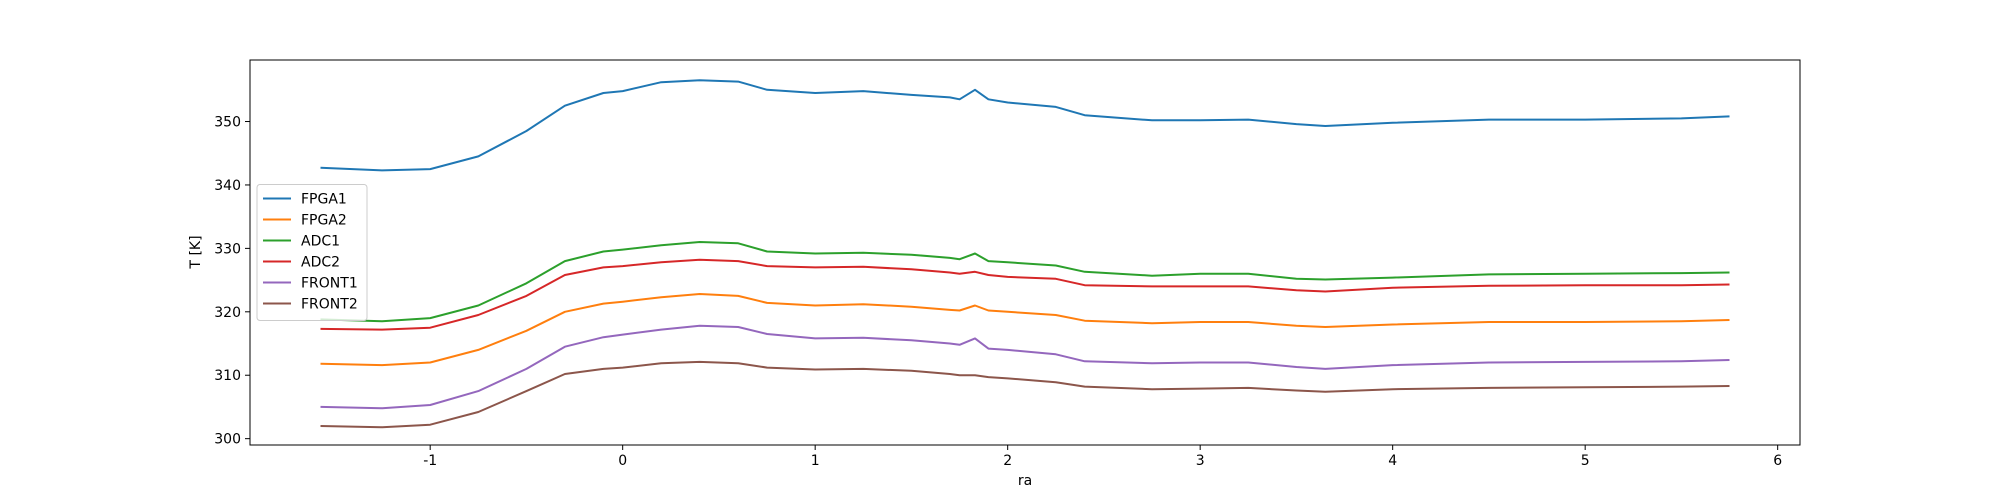 This screenshot has height=504, width=2000. I want to click on y-tick-label: 300, so click(227, 440).